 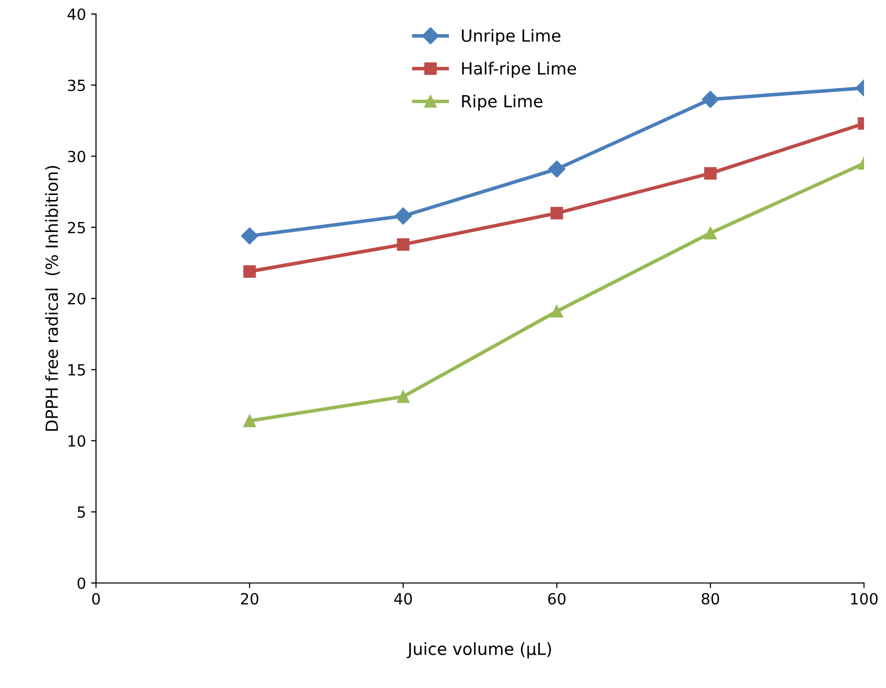 I want to click on y-tick-label: 25, so click(x=76, y=228).